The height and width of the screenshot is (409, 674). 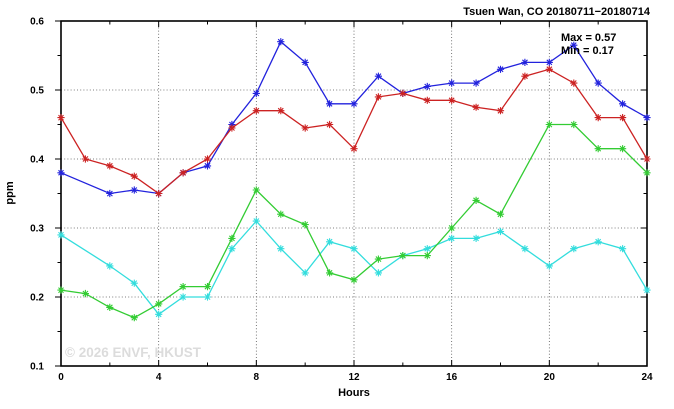 I want to click on x-tick-label: 0, so click(x=61, y=377).